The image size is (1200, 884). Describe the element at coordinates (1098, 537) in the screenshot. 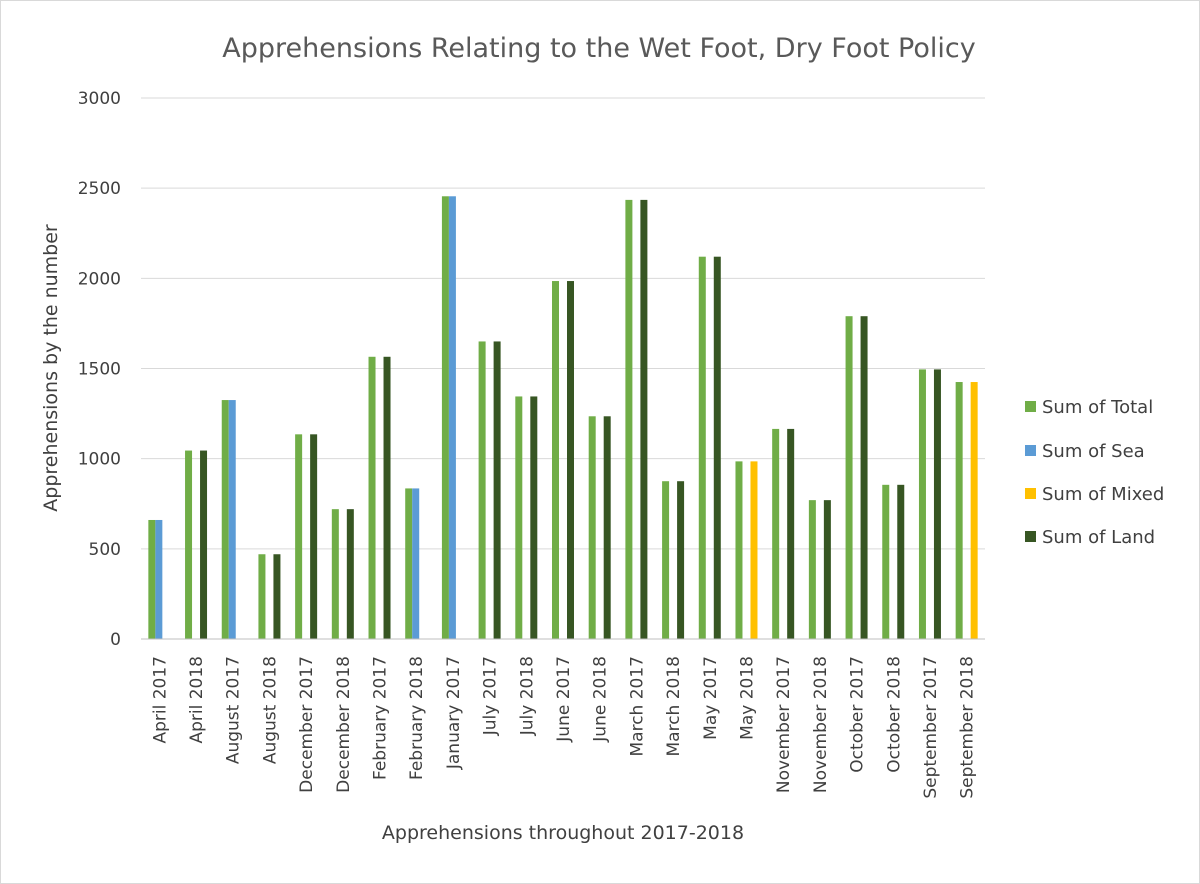

I see `legend-label-sum-of-land: Sum of Land` at that location.